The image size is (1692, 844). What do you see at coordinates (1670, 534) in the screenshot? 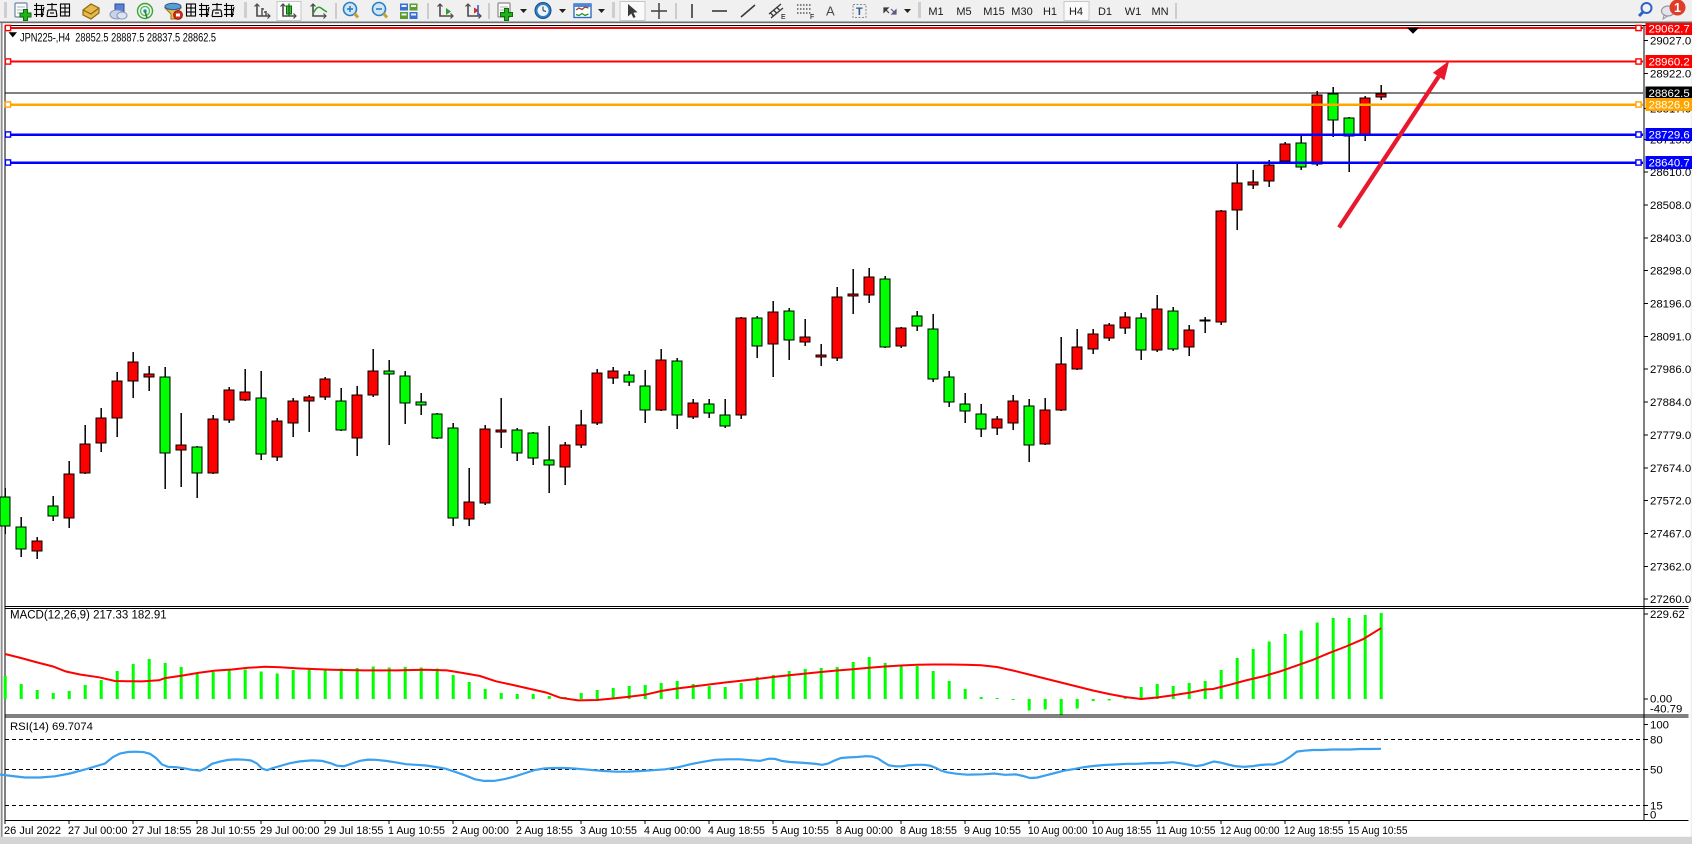
I see `svg-text: 27467.0` at bounding box center [1670, 534].